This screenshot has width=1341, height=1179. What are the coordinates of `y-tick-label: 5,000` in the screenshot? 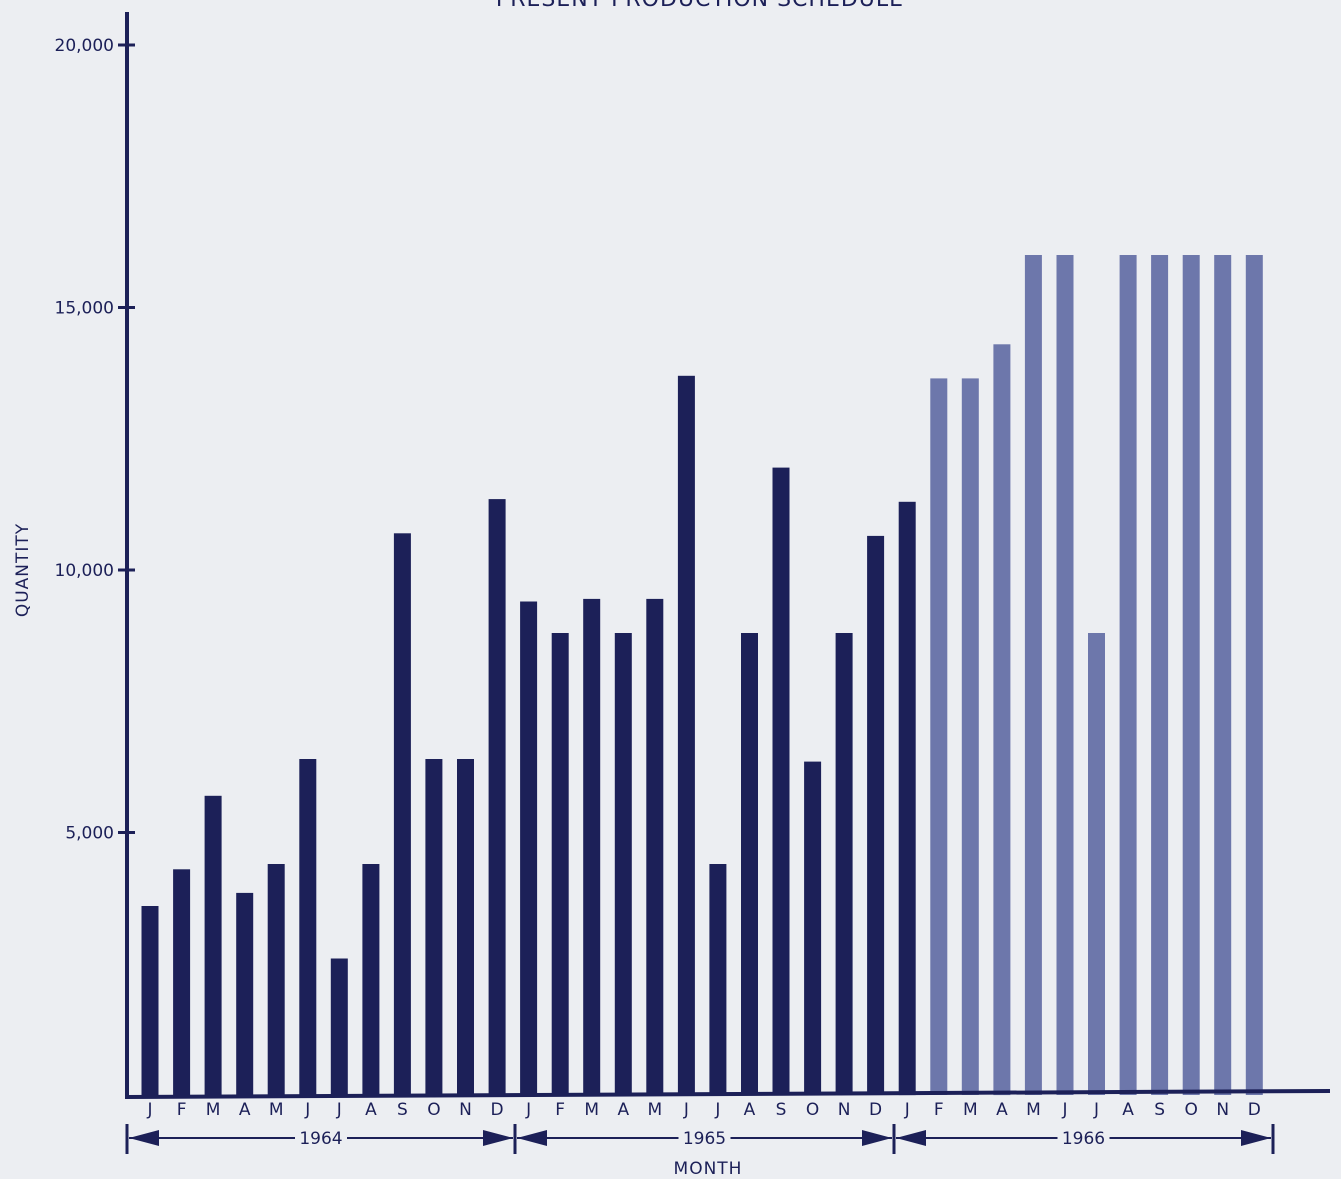 It's located at (89, 834).